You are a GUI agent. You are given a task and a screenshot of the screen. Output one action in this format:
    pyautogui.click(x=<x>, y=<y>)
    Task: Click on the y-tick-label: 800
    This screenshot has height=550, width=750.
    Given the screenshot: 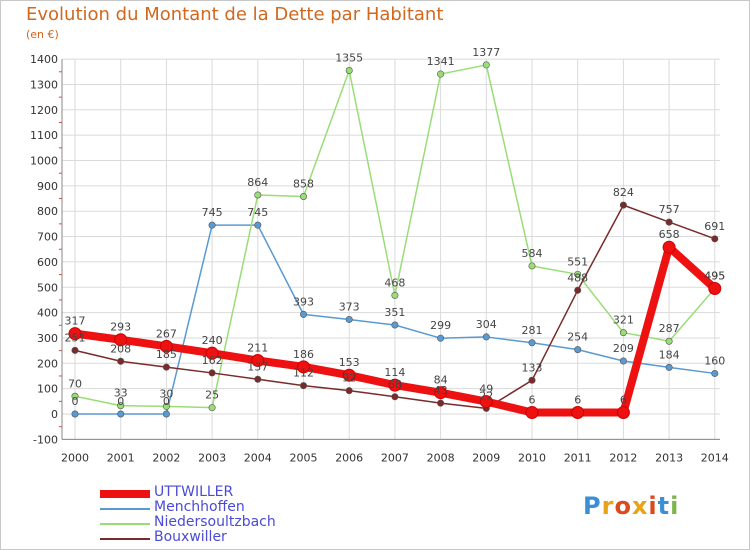 What is the action you would take?
    pyautogui.click(x=47, y=211)
    